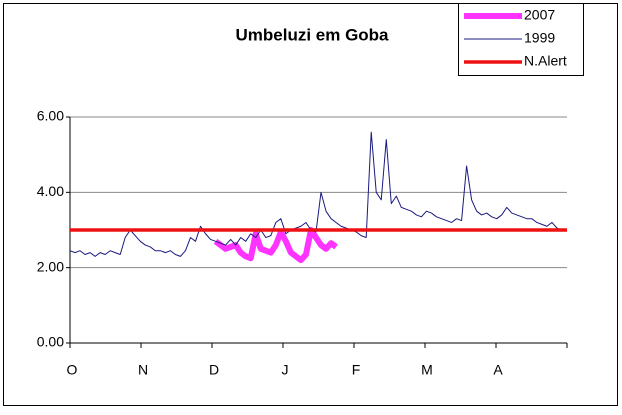 The height and width of the screenshot is (415, 622). What do you see at coordinates (50, 266) in the screenshot?
I see `y-tick-label: 2.00` at bounding box center [50, 266].